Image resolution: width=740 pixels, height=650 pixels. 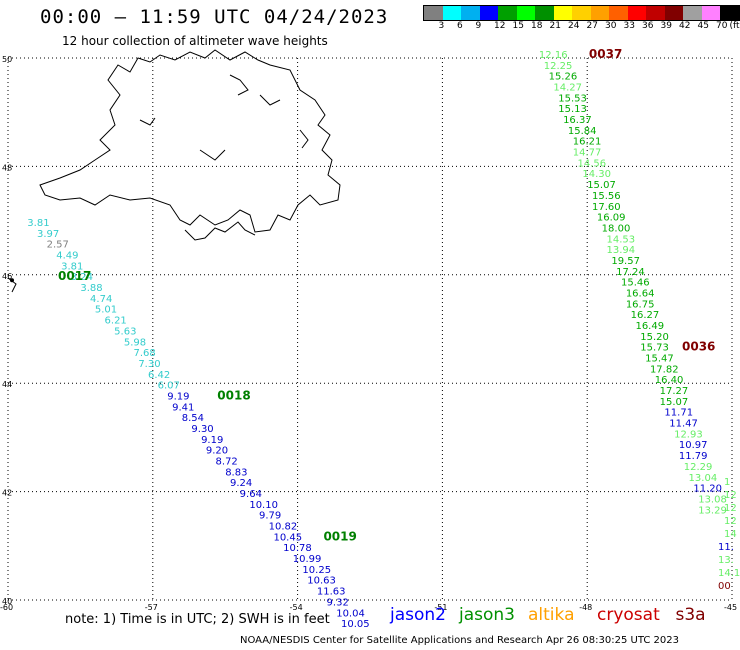 I want to click on swh-value: 10.05, so click(x=355, y=624).